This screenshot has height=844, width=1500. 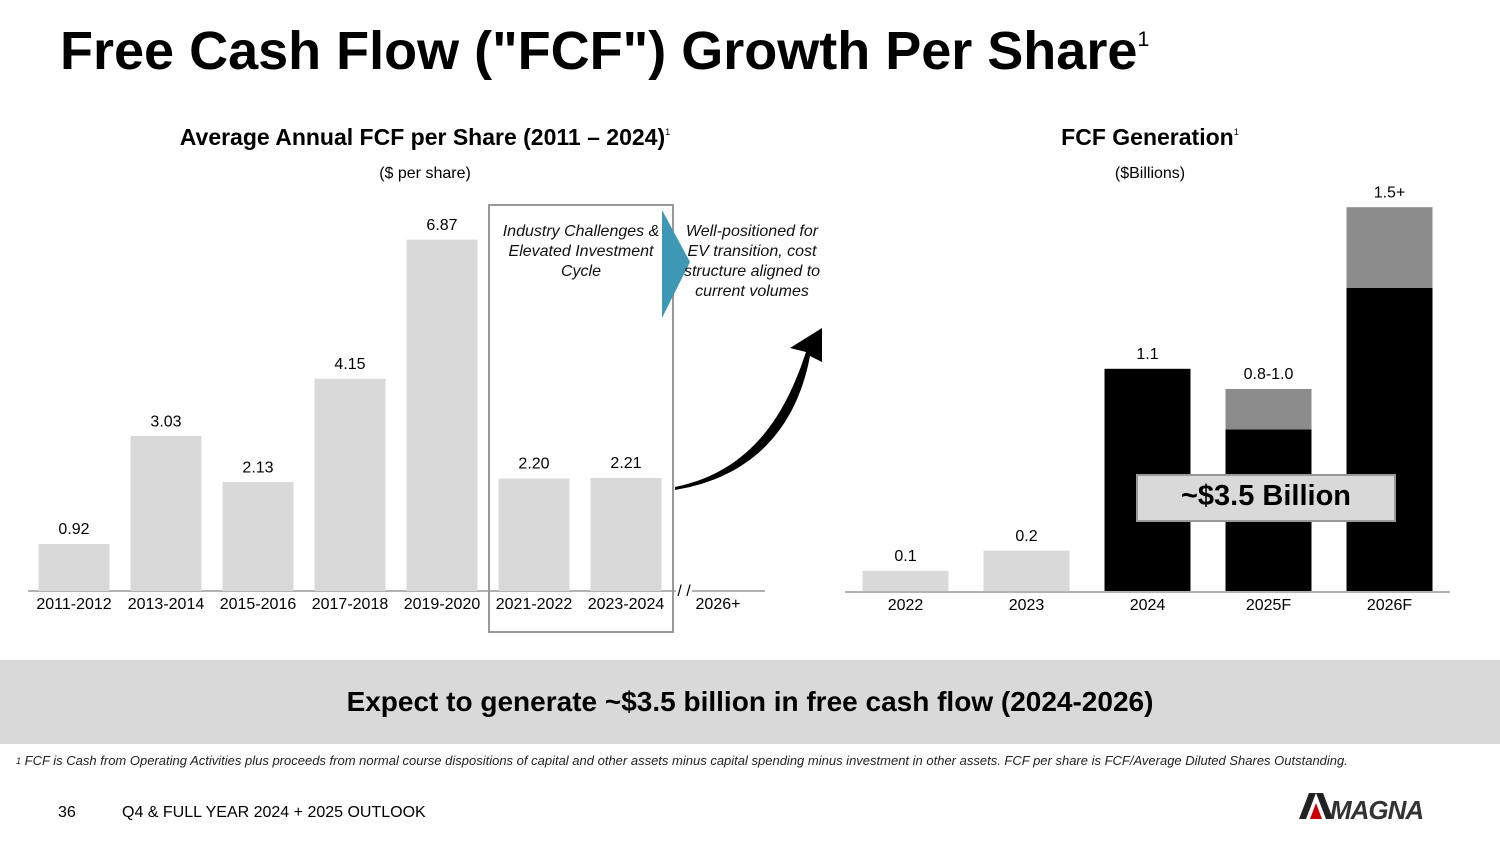 What do you see at coordinates (1143, 39) in the screenshot?
I see `title-note: 1` at bounding box center [1143, 39].